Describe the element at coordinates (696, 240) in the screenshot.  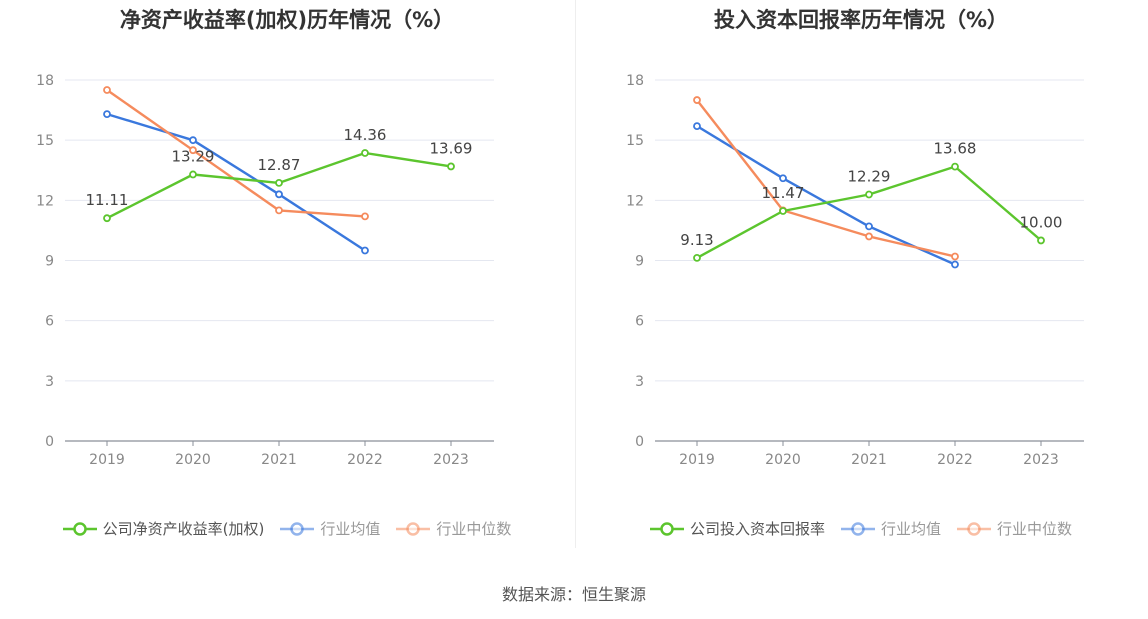
I see `data-label: 9.13` at that location.